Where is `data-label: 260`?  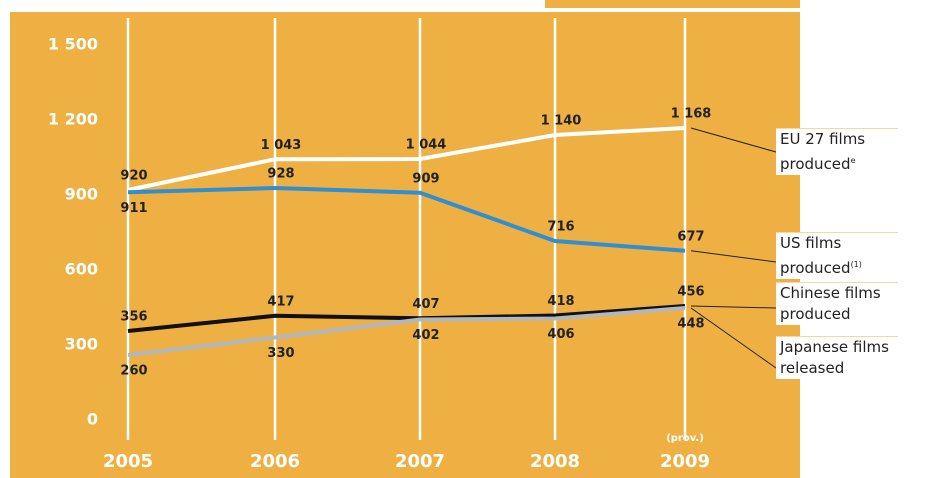
data-label: 260 is located at coordinates (133, 371).